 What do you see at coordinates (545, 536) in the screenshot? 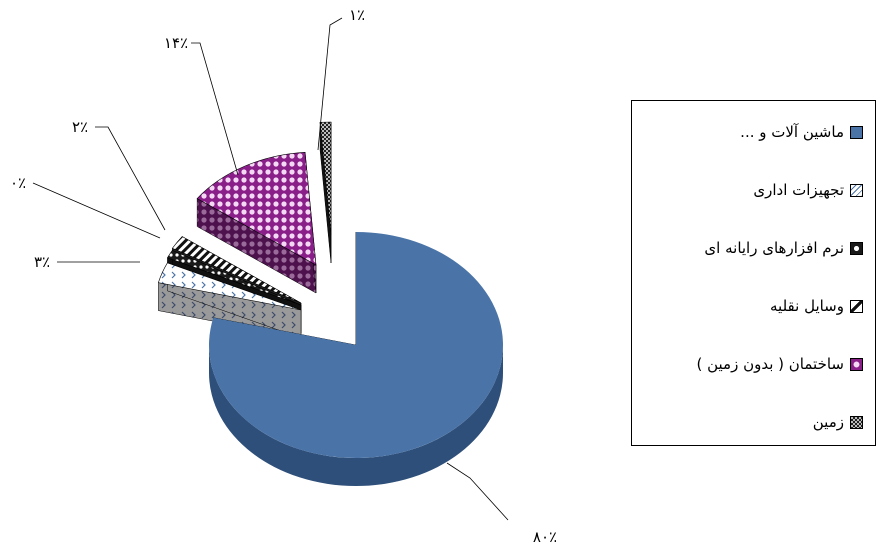
I see `data-label: ۸۰٪` at bounding box center [545, 536].